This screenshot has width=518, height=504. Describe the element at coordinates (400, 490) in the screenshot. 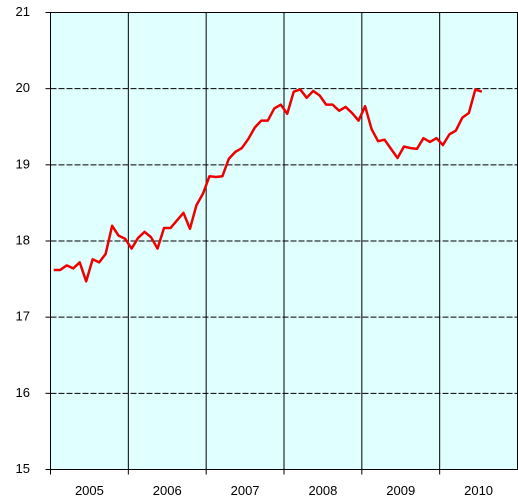

I see `x-tick-label: 2009` at that location.